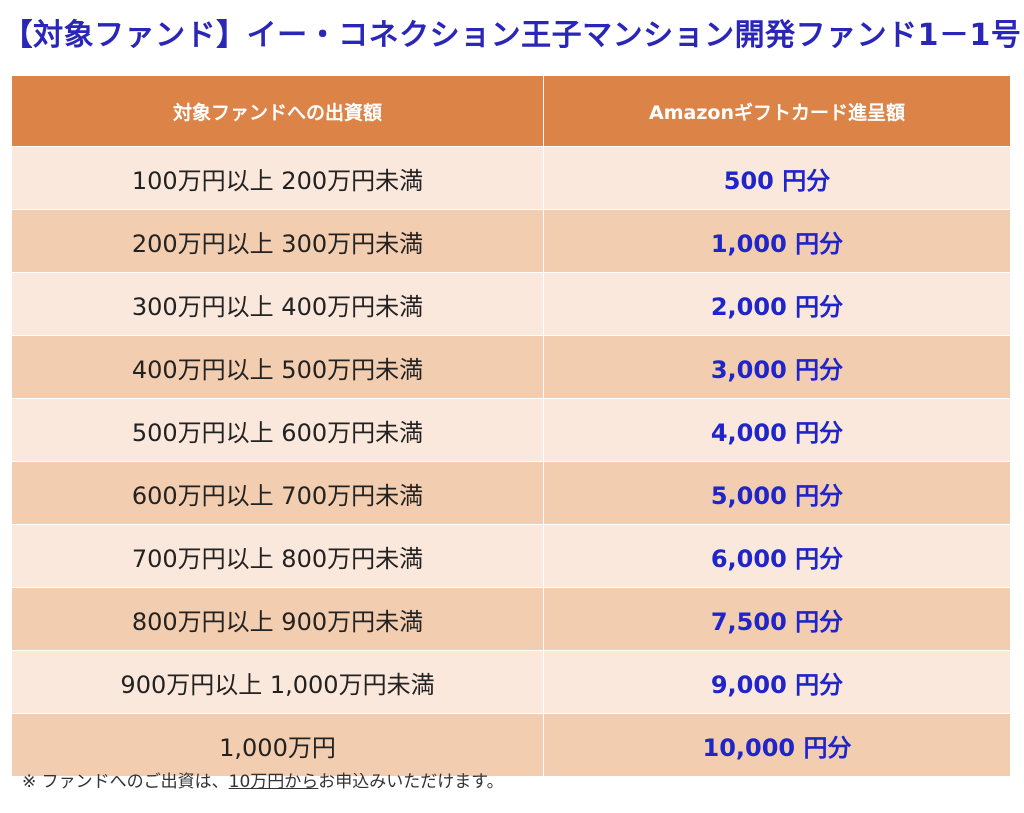 This screenshot has height=813, width=1024. What do you see at coordinates (777, 558) in the screenshot?
I see `gift-amount: 6,000 円分` at bounding box center [777, 558].